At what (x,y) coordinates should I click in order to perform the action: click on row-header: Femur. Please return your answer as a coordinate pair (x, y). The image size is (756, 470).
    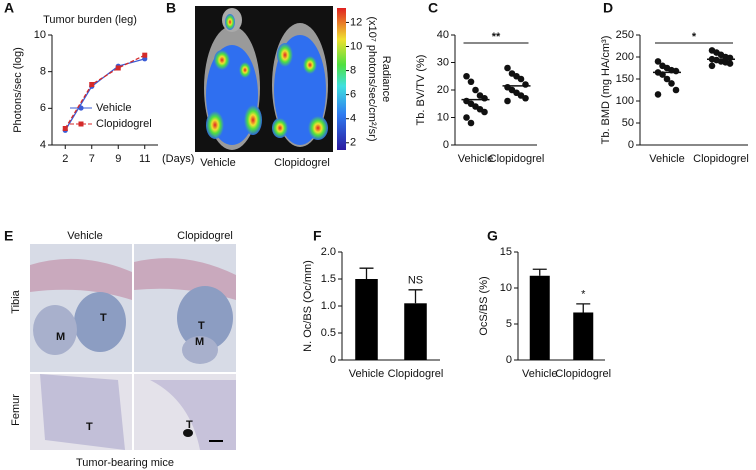
    Looking at the image, I should click on (16, 410).